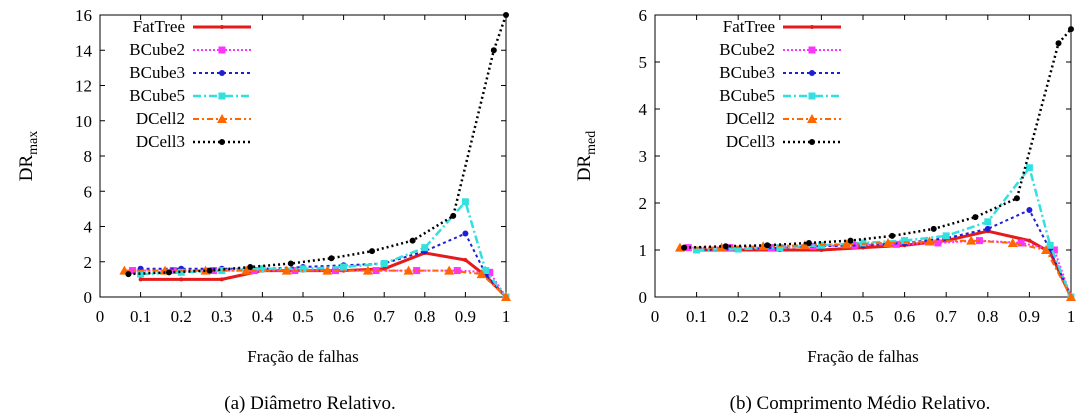 Image resolution: width=1077 pixels, height=419 pixels. I want to click on y-tick-label: 10, so click(83, 121).